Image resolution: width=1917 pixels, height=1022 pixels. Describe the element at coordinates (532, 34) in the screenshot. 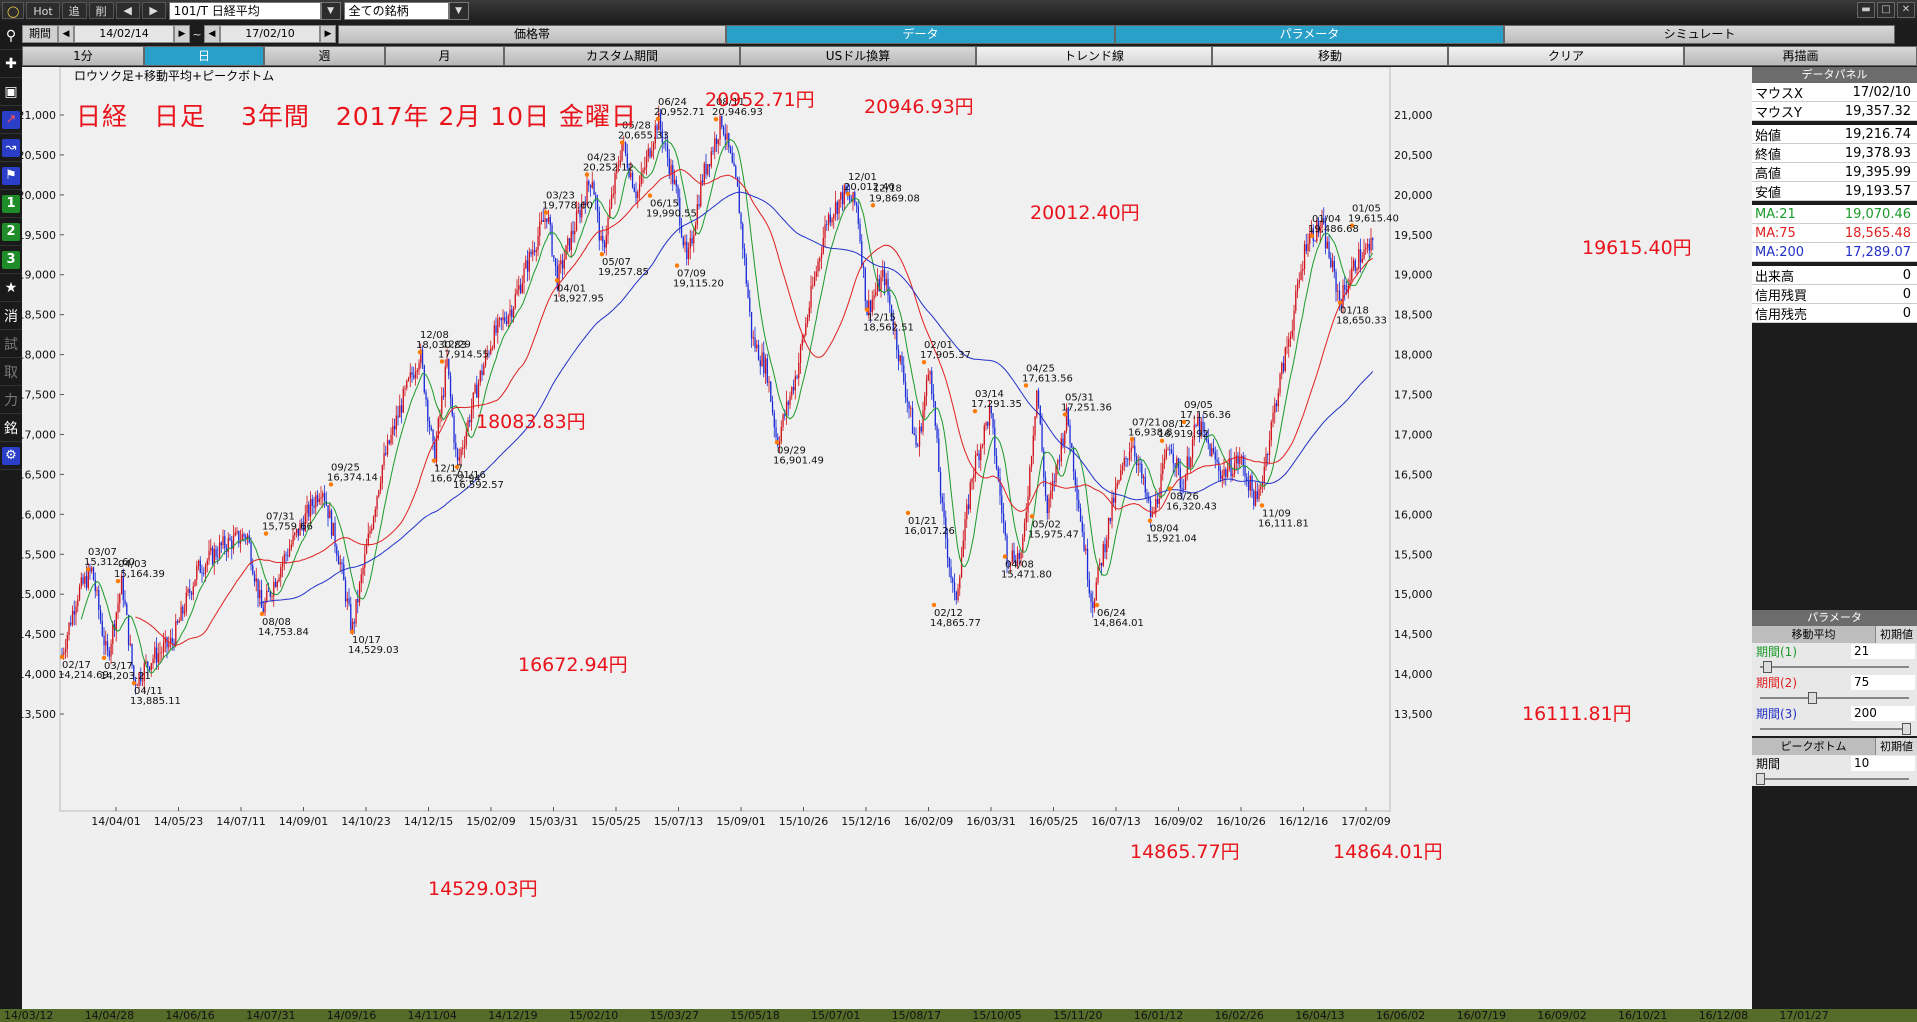

I see `tab-price-band: 価格帯` at that location.